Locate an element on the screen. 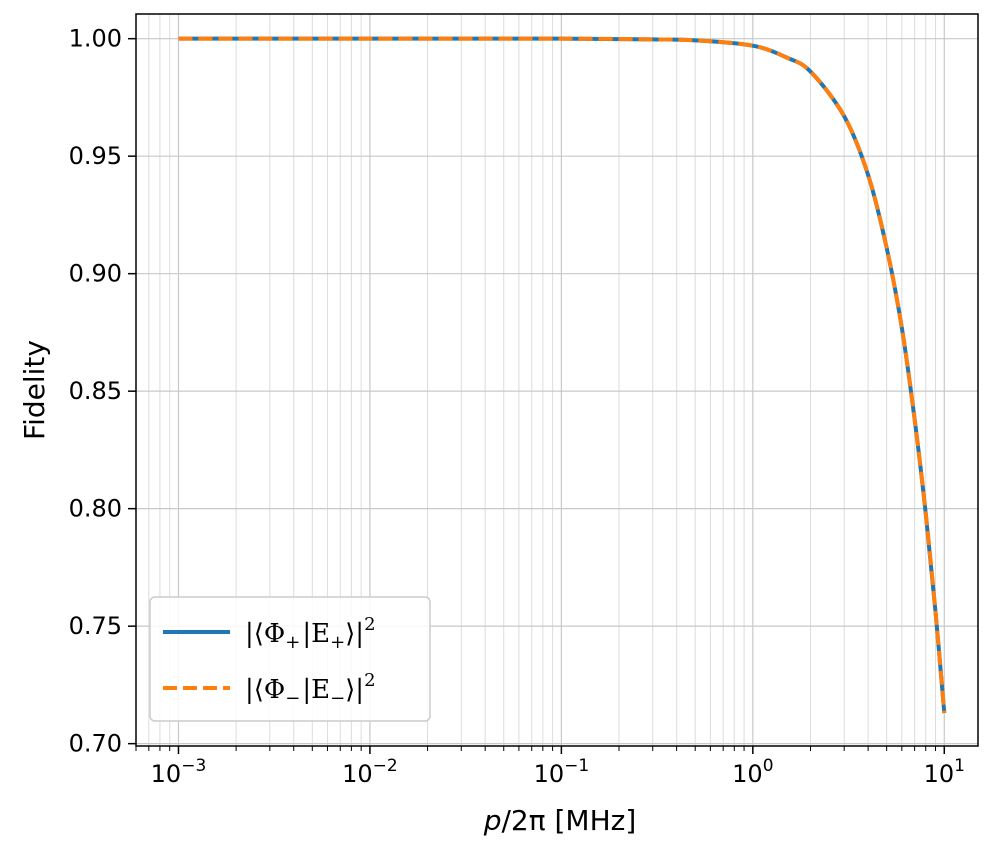 The width and height of the screenshot is (996, 851). legend-box is located at coordinates (290, 659).